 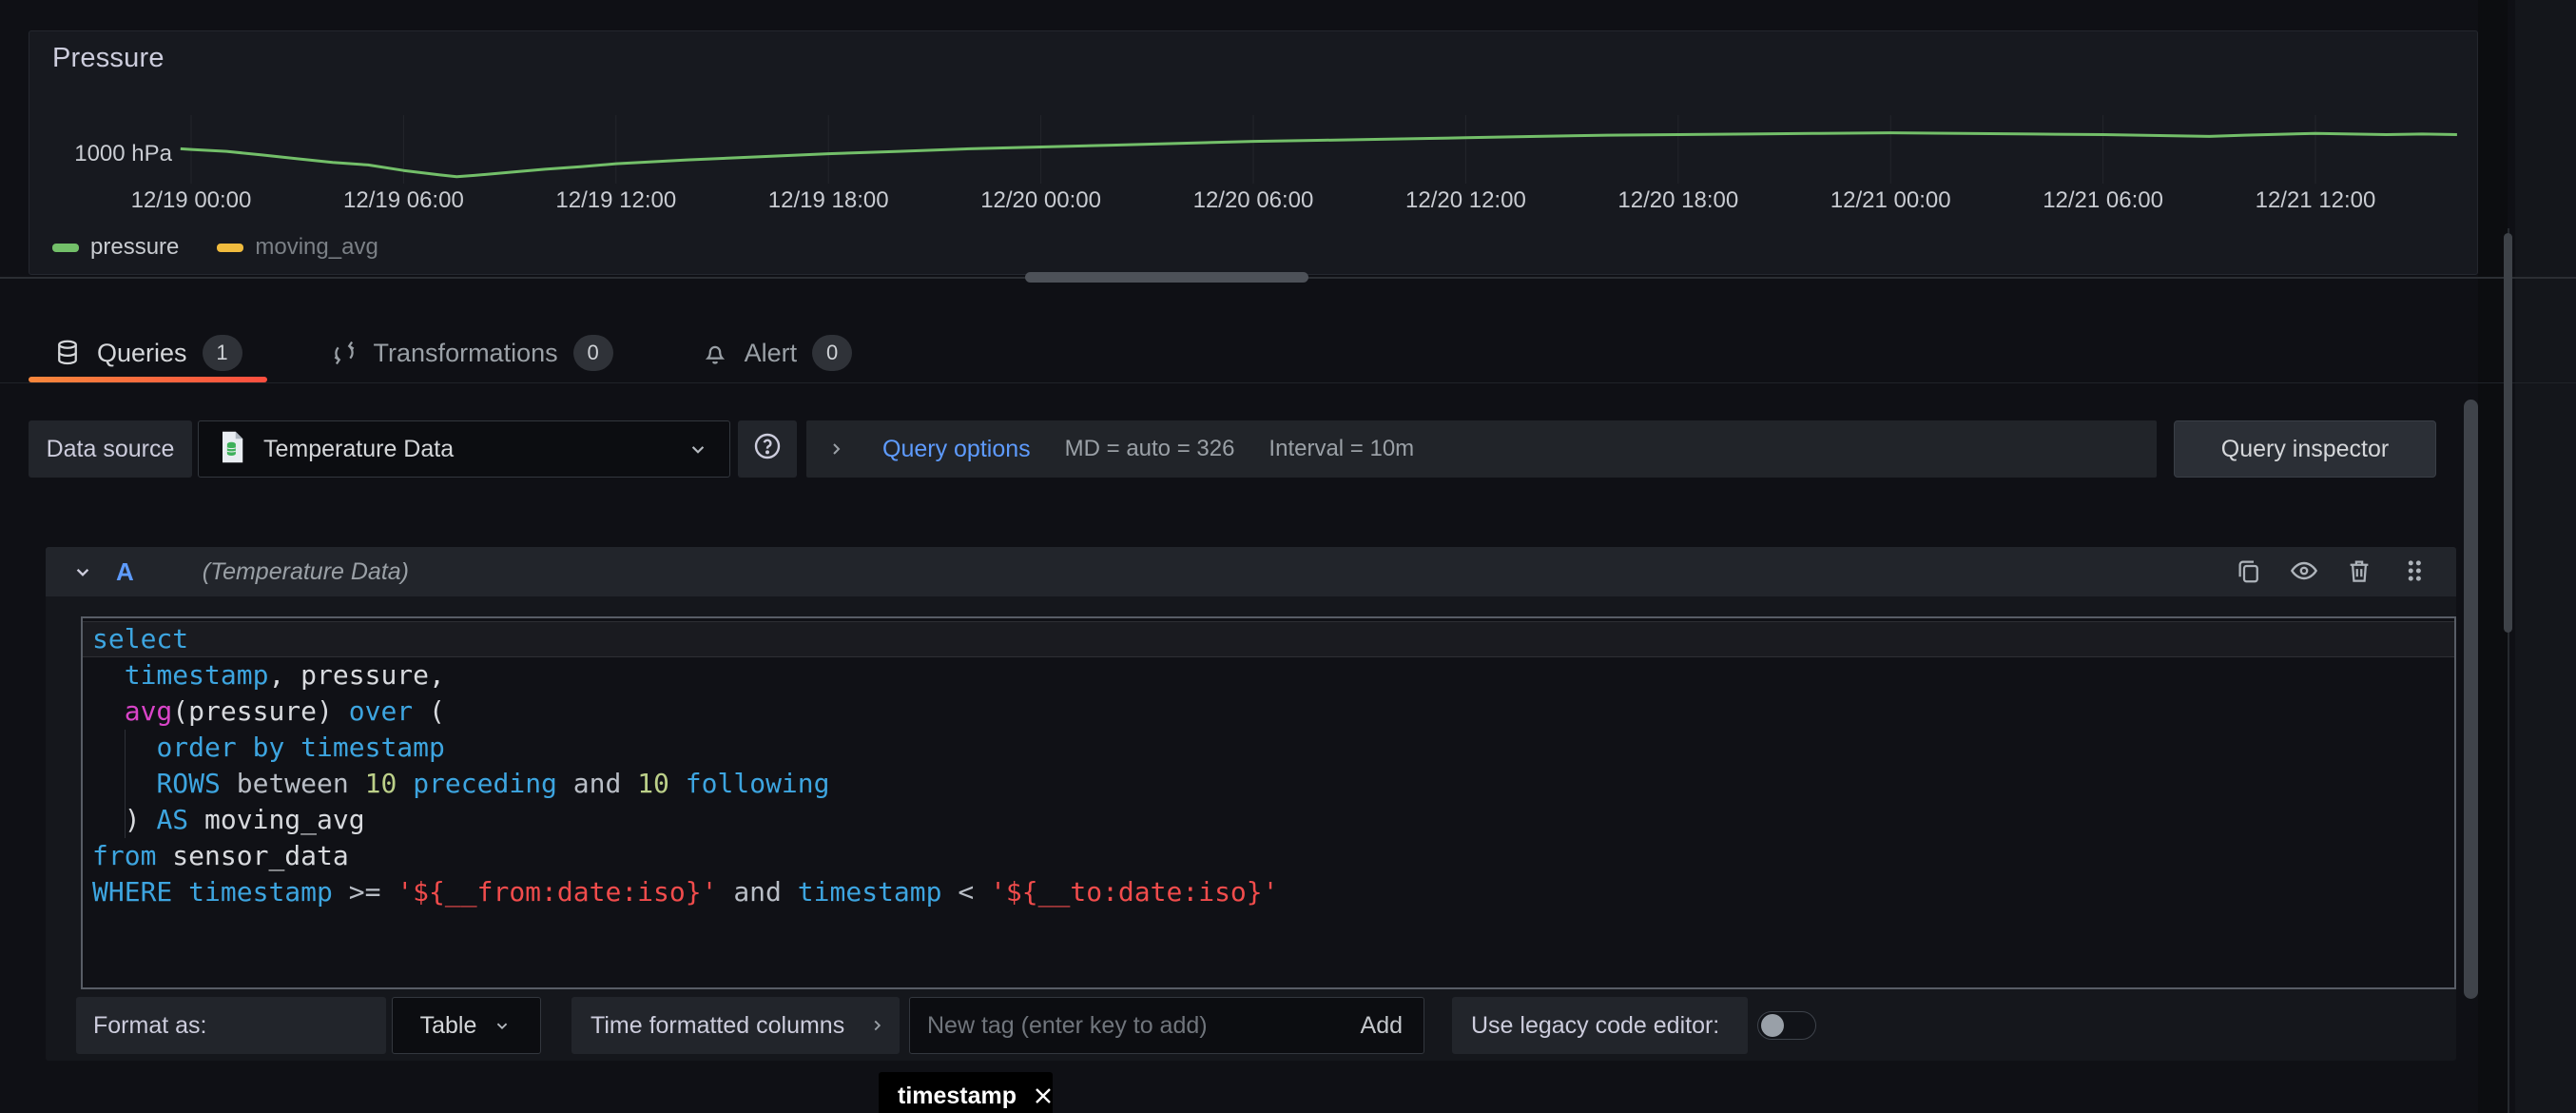 What do you see at coordinates (125, 784) in the screenshot?
I see `indent-guide` at bounding box center [125, 784].